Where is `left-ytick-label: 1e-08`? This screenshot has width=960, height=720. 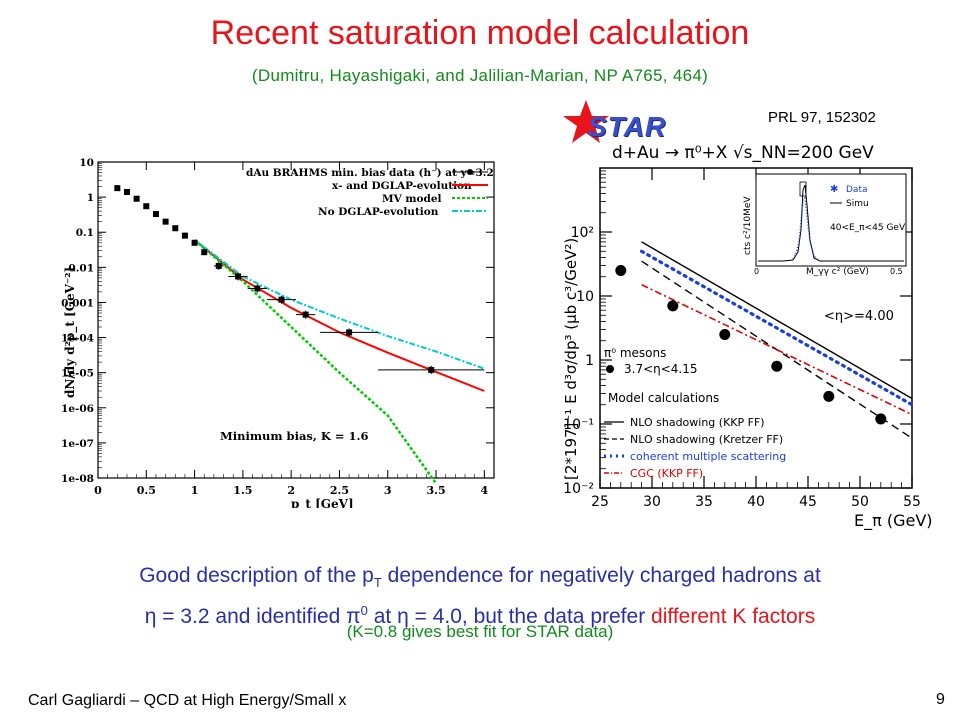 left-ytick-label: 1e-08 is located at coordinates (77, 479).